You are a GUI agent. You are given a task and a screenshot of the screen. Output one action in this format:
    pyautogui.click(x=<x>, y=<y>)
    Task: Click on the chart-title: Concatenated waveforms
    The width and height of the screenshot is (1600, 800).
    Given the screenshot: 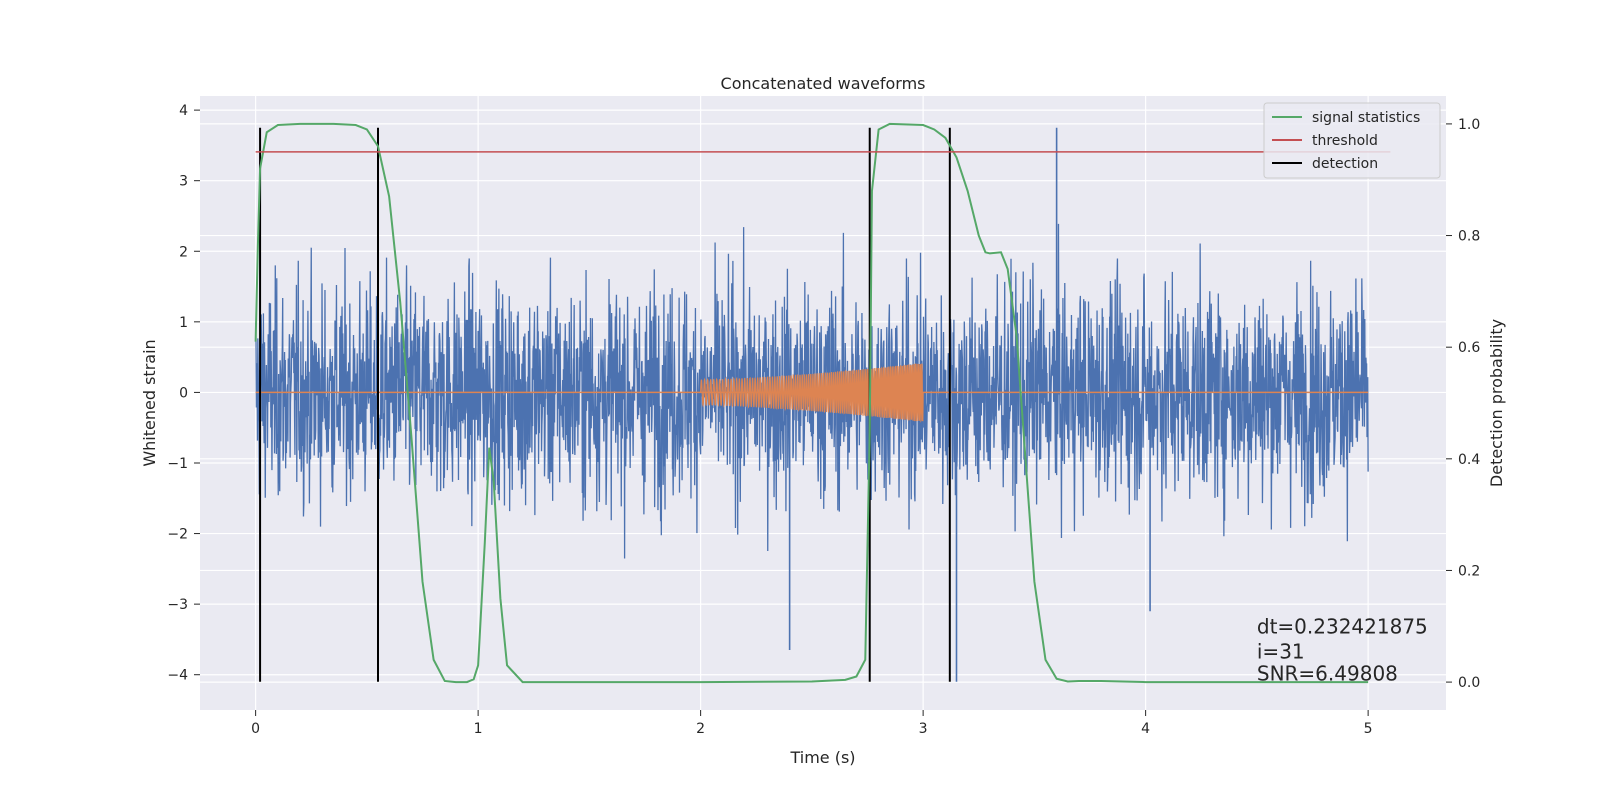 What is the action you would take?
    pyautogui.click(x=823, y=83)
    